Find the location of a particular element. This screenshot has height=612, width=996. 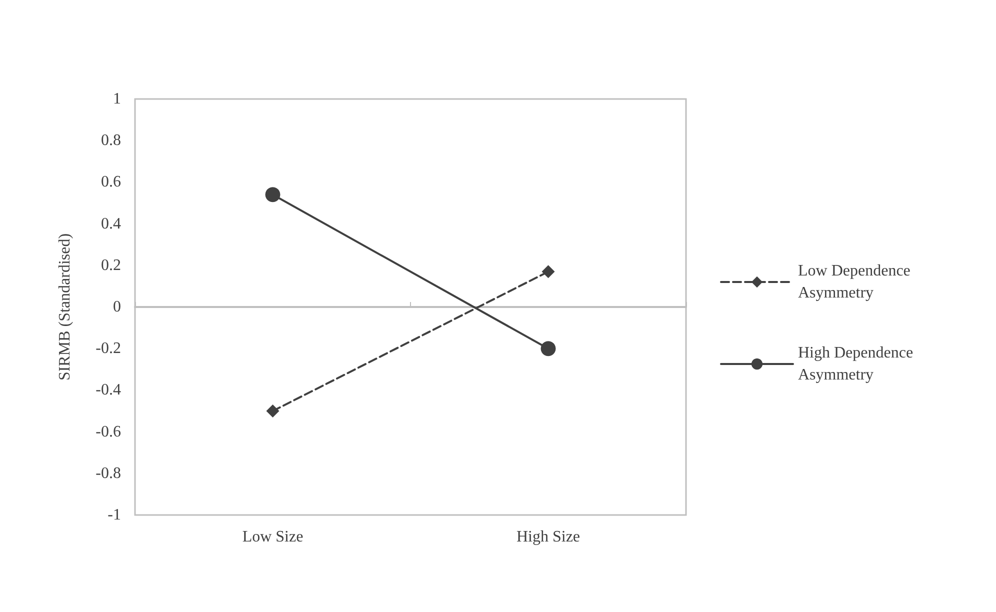

y-tick-label: 0.2 is located at coordinates (111, 265).